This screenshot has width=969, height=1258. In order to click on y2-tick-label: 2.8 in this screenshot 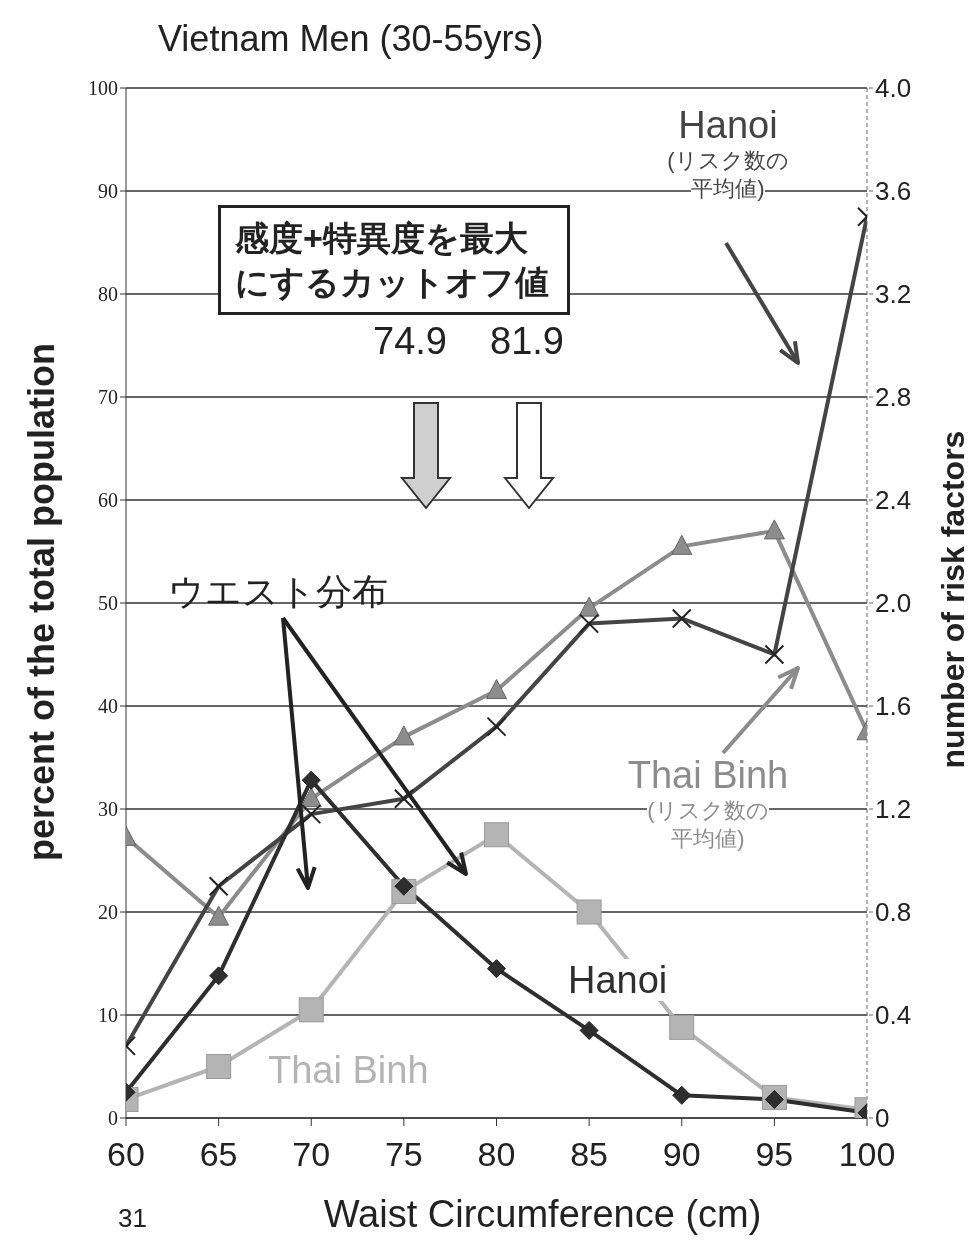, I will do `click(893, 397)`.